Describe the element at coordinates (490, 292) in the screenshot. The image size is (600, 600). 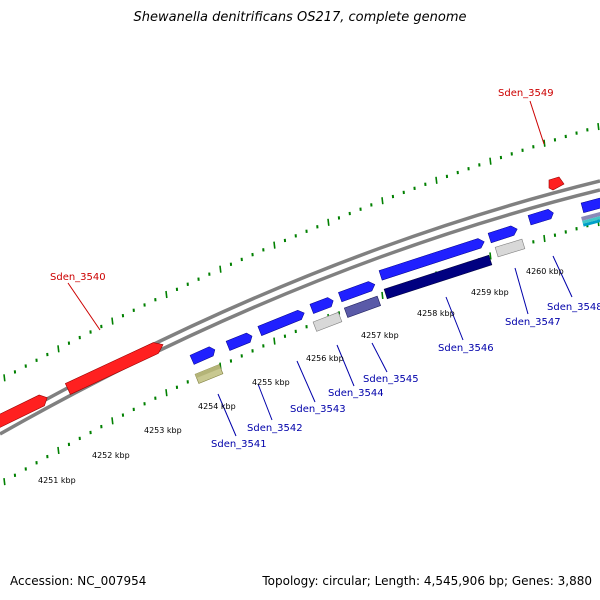
I see `tick-label-4259: 4259 kbp` at that location.